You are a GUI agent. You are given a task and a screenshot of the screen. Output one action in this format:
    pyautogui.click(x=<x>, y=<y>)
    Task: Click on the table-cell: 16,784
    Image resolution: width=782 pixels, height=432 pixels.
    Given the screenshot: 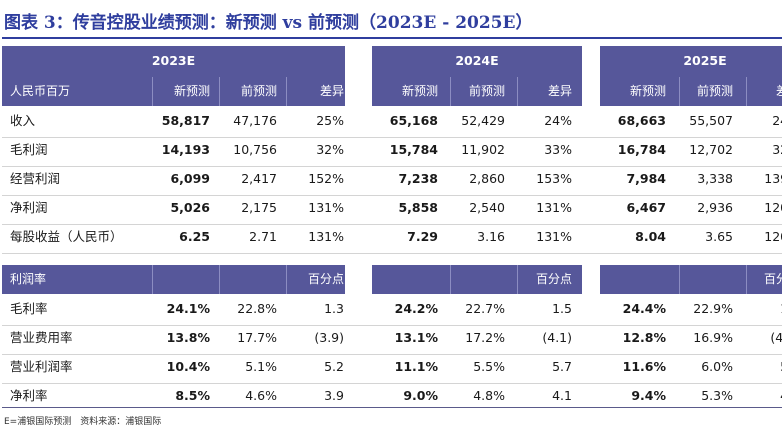 What is the action you would take?
    pyautogui.click(x=641, y=149)
    